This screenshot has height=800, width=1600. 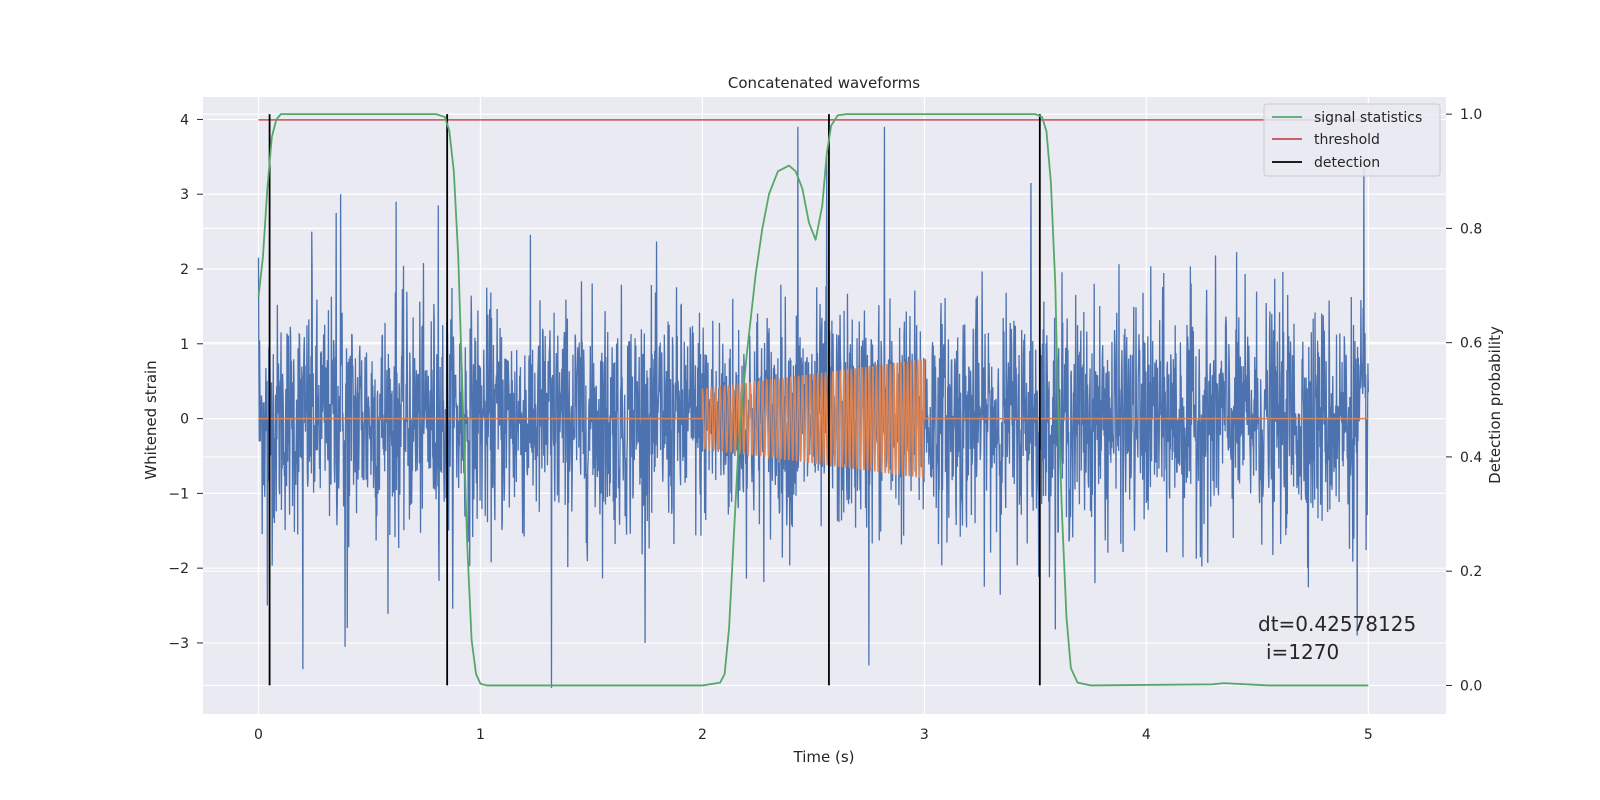 I want to click on y2-tick-label: 1.0, so click(x=1471, y=115).